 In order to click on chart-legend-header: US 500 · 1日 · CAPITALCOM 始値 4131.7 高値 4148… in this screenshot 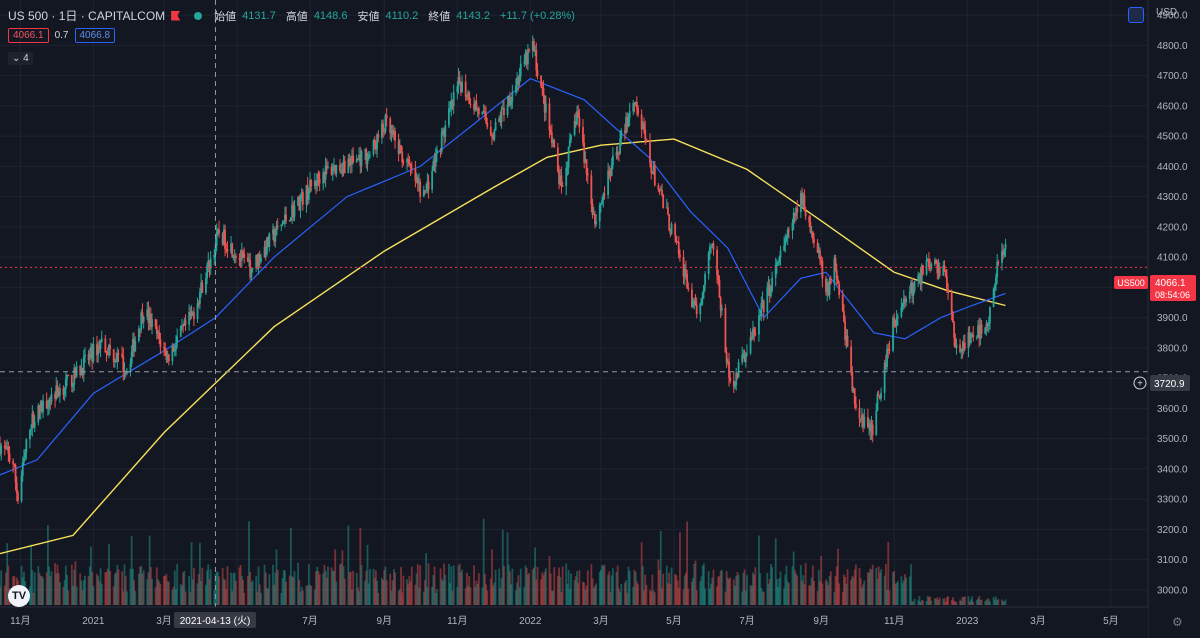, I will do `click(293, 15)`.